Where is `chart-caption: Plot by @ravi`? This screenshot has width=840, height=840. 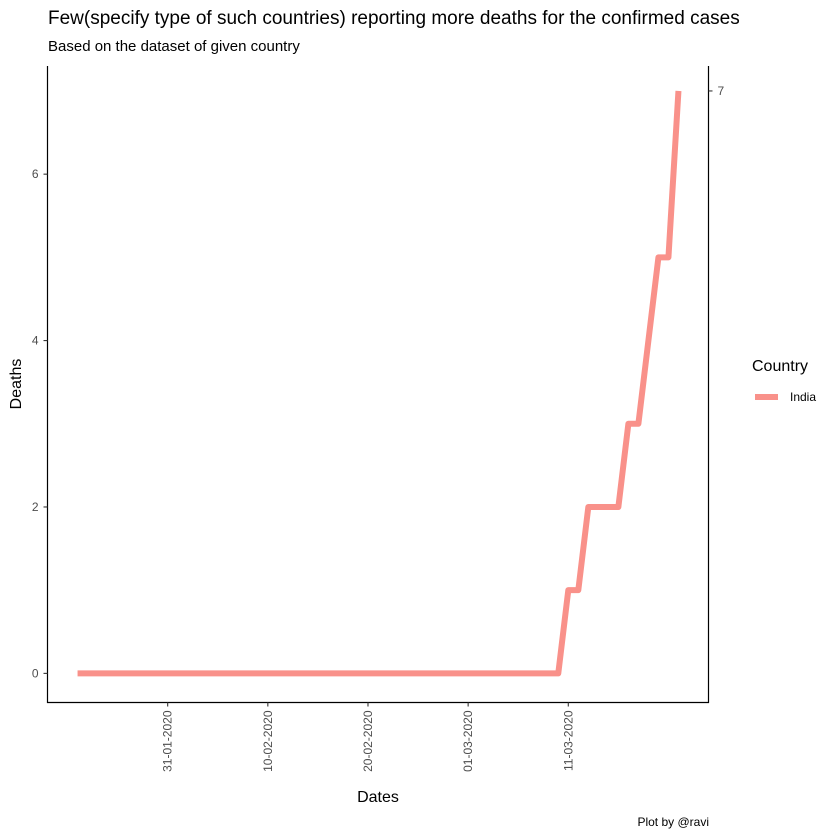
chart-caption: Plot by @ravi is located at coordinates (673, 822).